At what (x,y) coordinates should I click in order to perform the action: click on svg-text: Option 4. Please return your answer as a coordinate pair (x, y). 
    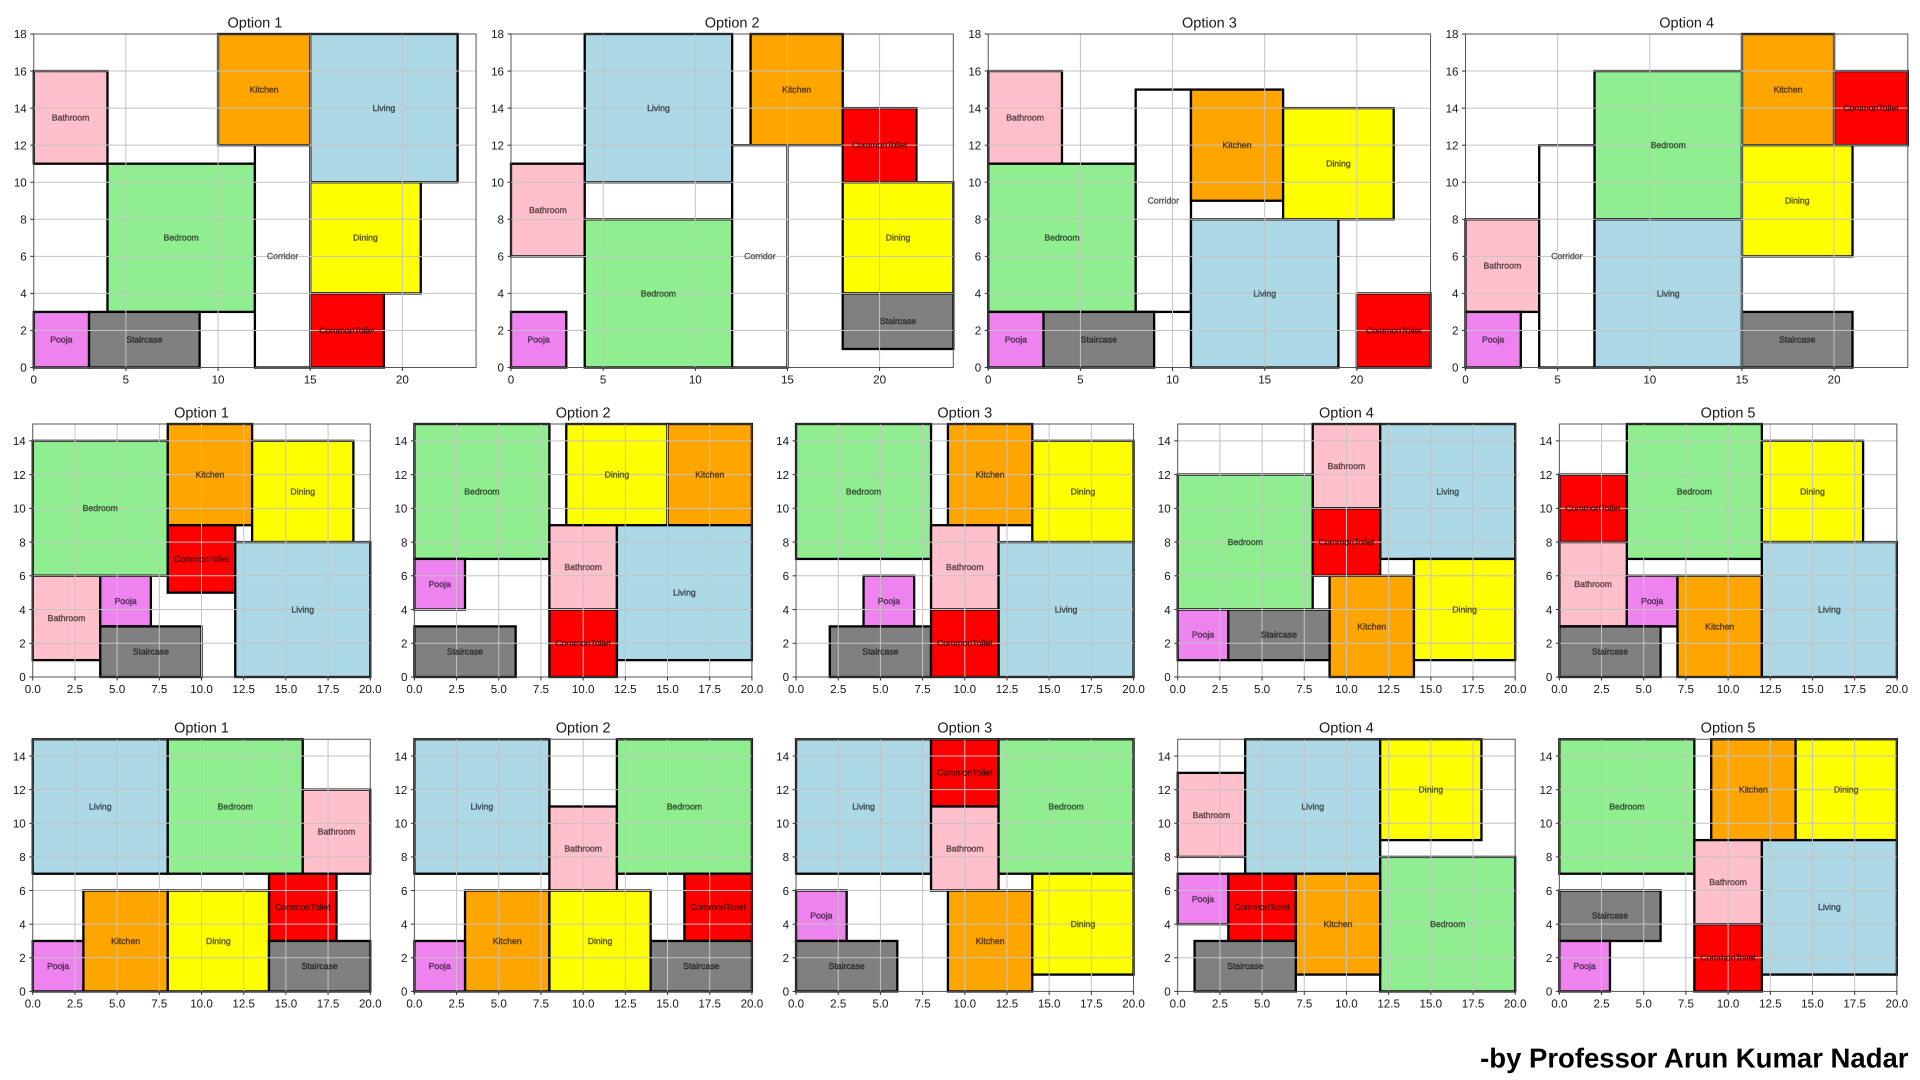
    Looking at the image, I should click on (1346, 729).